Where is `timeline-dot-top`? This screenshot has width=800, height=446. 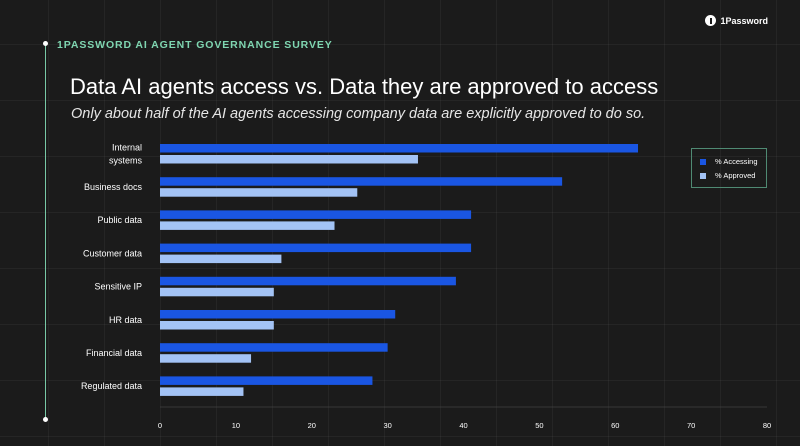
timeline-dot-top is located at coordinates (45, 43).